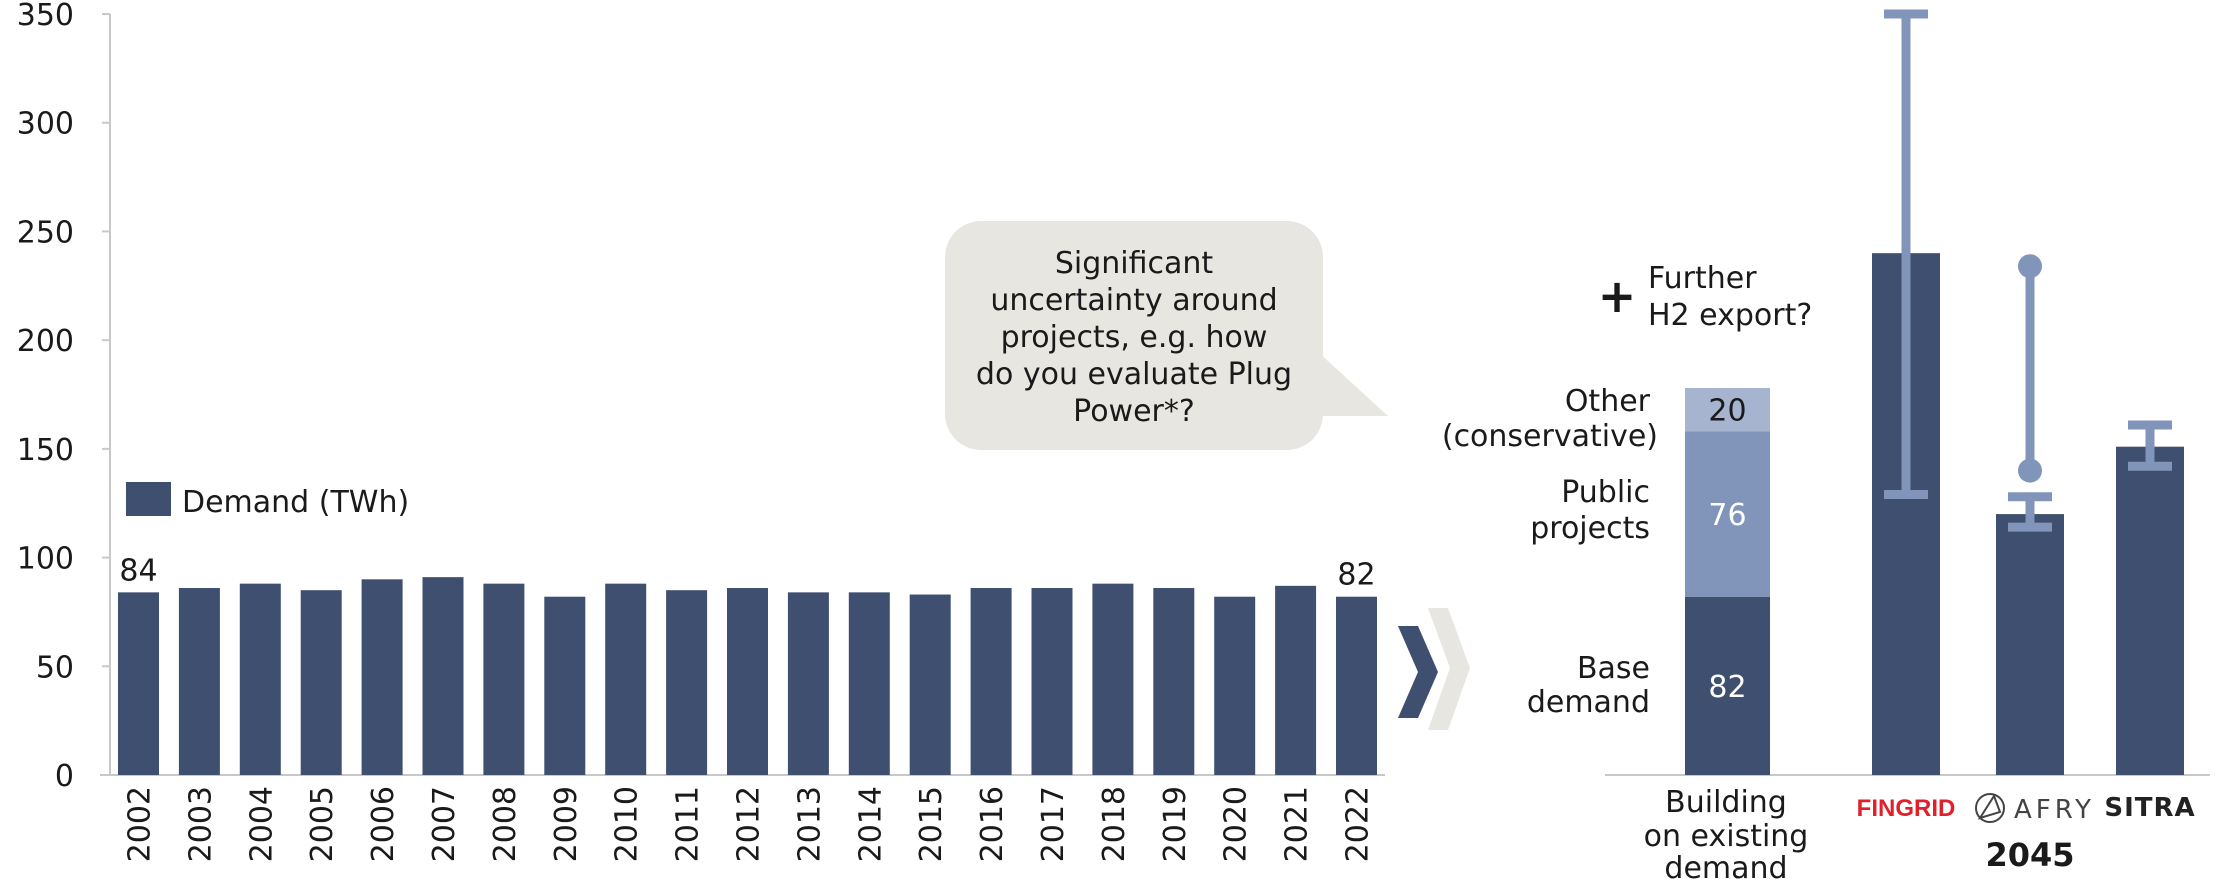  What do you see at coordinates (1297, 824) in the screenshot?
I see `x-tick-label: 2021` at bounding box center [1297, 824].